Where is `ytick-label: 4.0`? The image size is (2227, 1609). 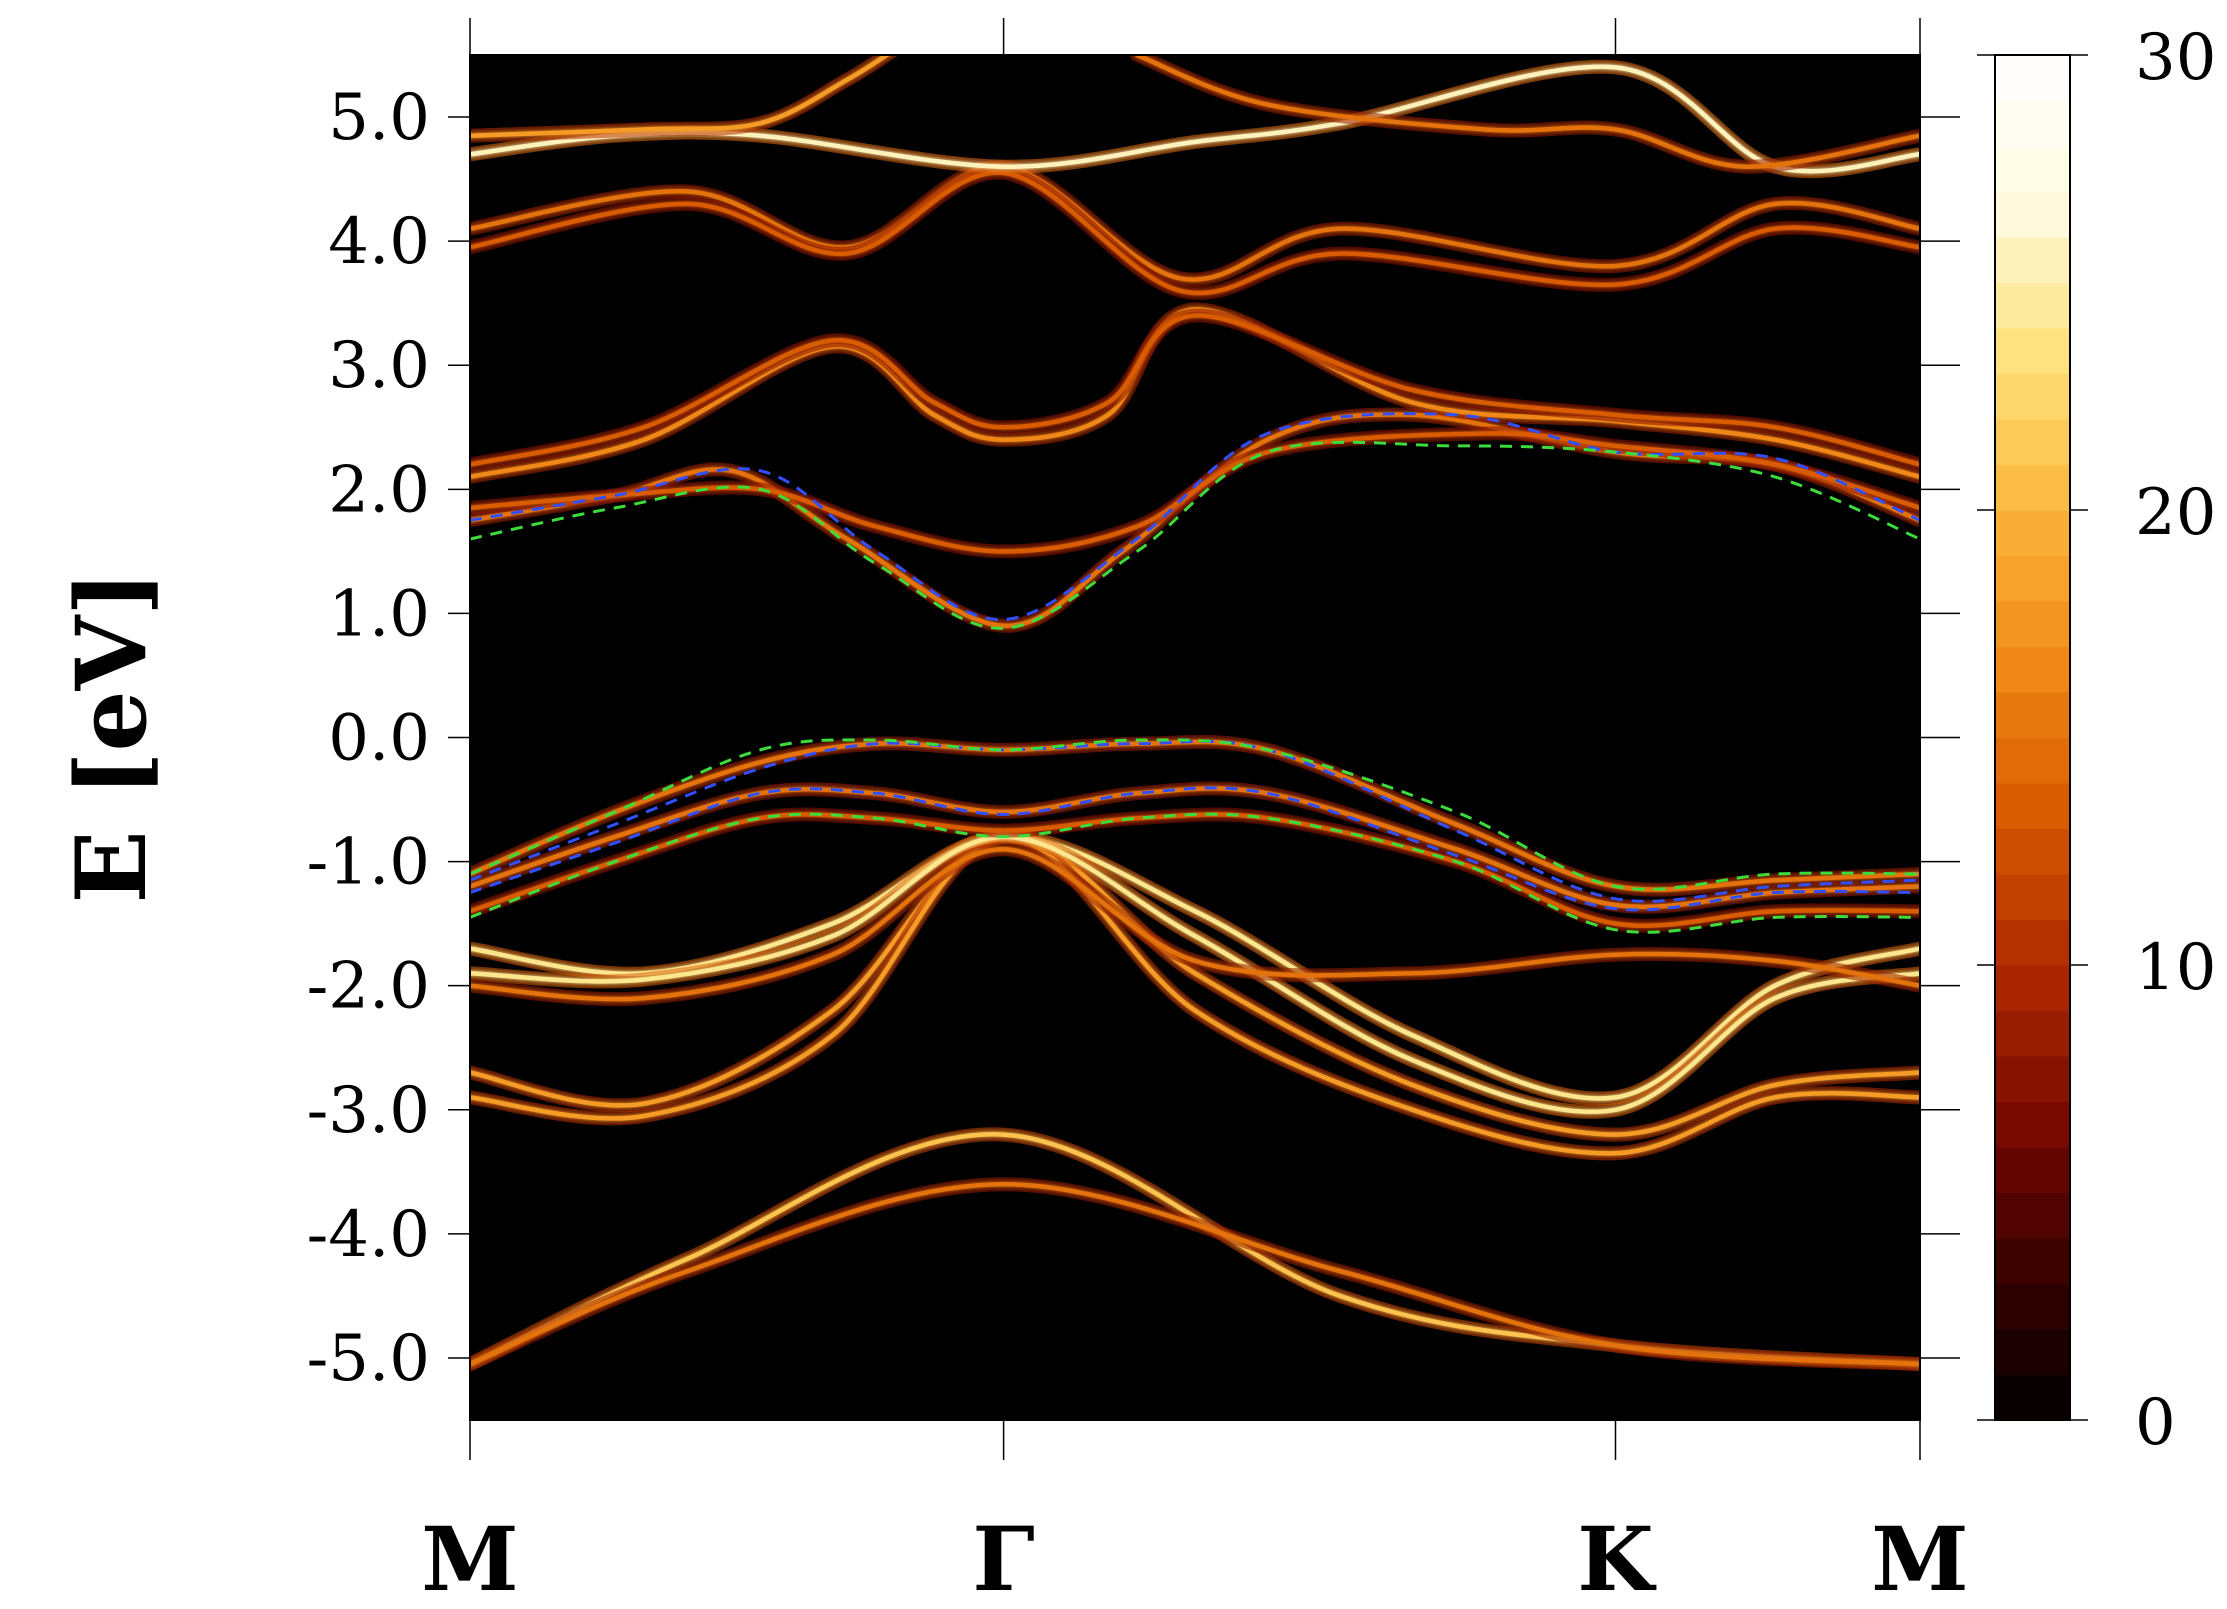
ytick-label: 4.0 is located at coordinates (379, 242).